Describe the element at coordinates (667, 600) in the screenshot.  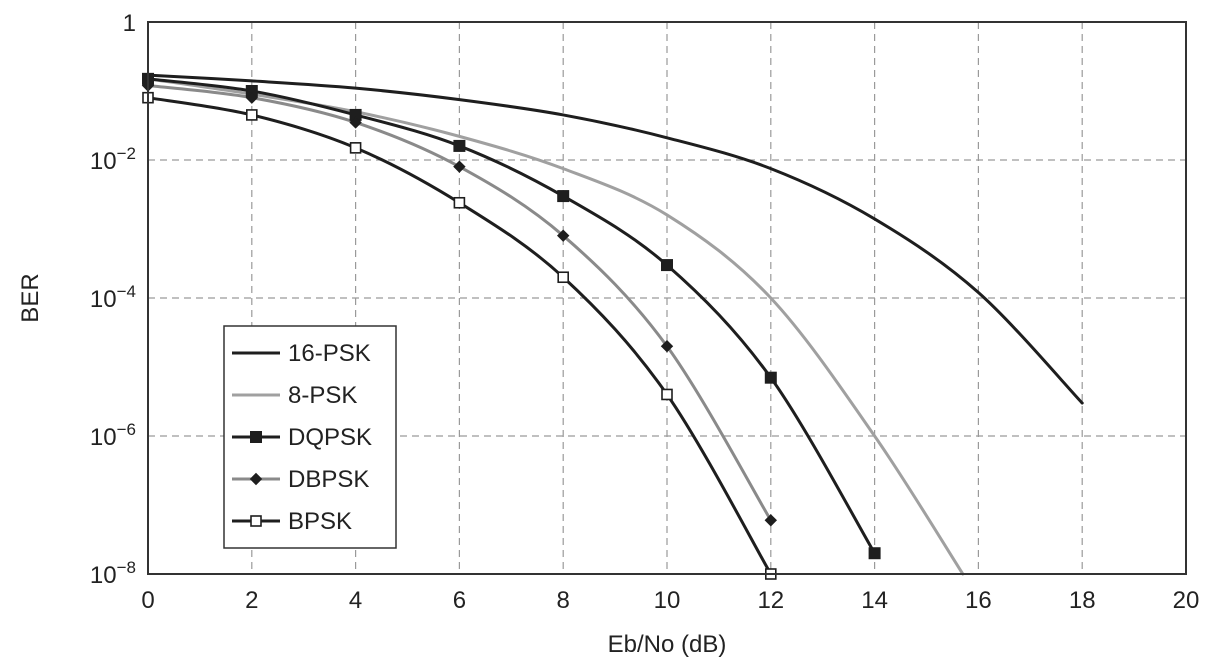
I see `x-tick-label: 10` at that location.